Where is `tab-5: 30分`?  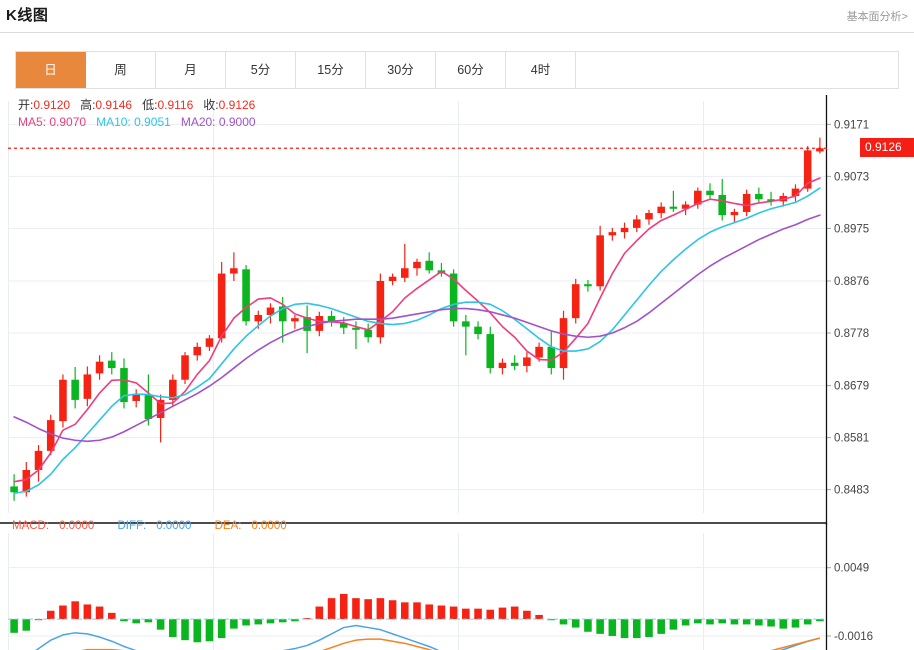
tab-5: 30分 is located at coordinates (401, 70).